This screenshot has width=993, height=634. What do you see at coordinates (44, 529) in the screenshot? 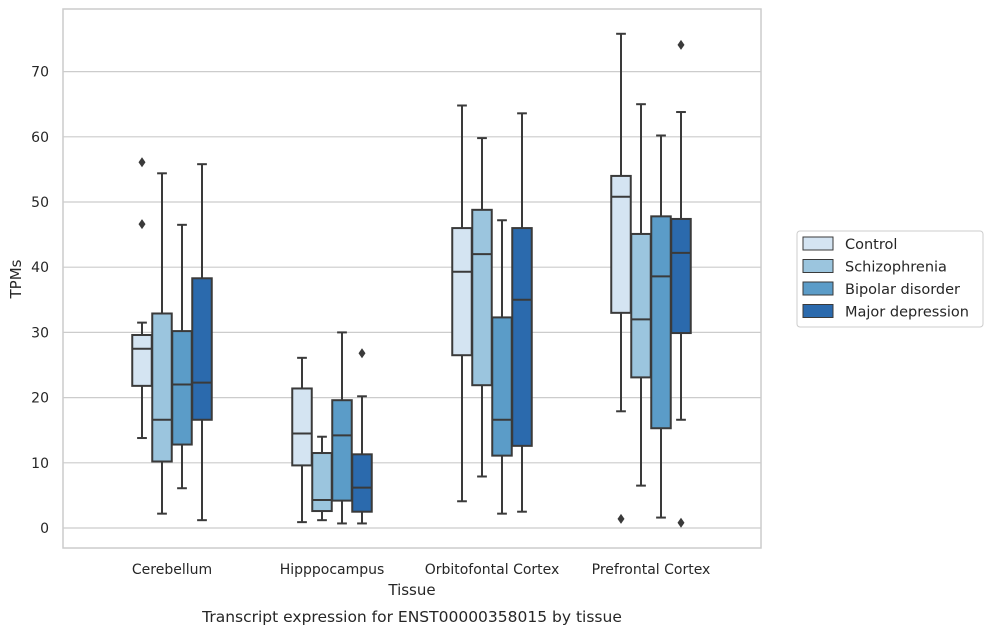
I see `y-tick-label: 0` at bounding box center [44, 529].